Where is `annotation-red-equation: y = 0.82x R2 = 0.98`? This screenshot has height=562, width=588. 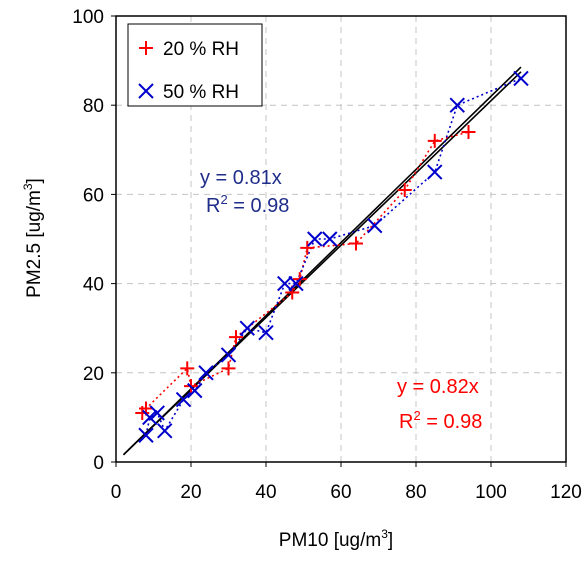
annotation-red-equation: y = 0.82x R2 = 0.98 is located at coordinates (439, 404).